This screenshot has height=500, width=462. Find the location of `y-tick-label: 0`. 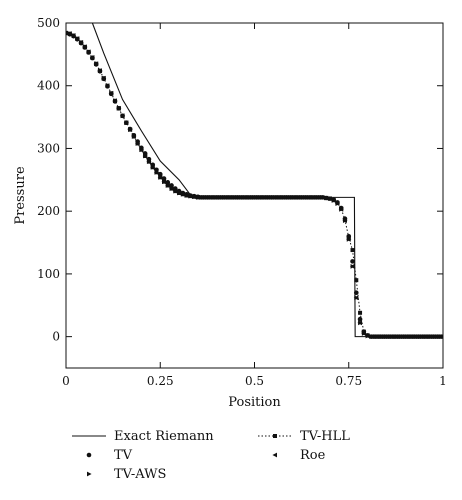

y-tick-label: 0 is located at coordinates (56, 337).